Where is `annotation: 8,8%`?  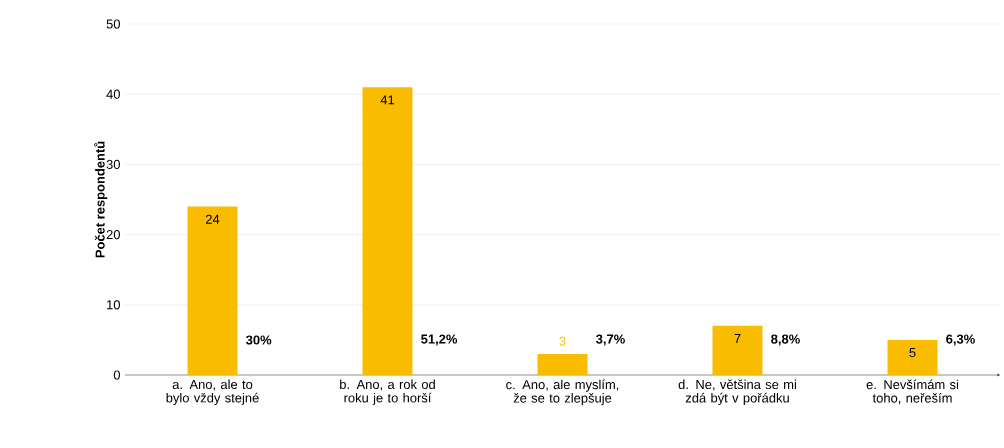
annotation: 8,8% is located at coordinates (785, 340).